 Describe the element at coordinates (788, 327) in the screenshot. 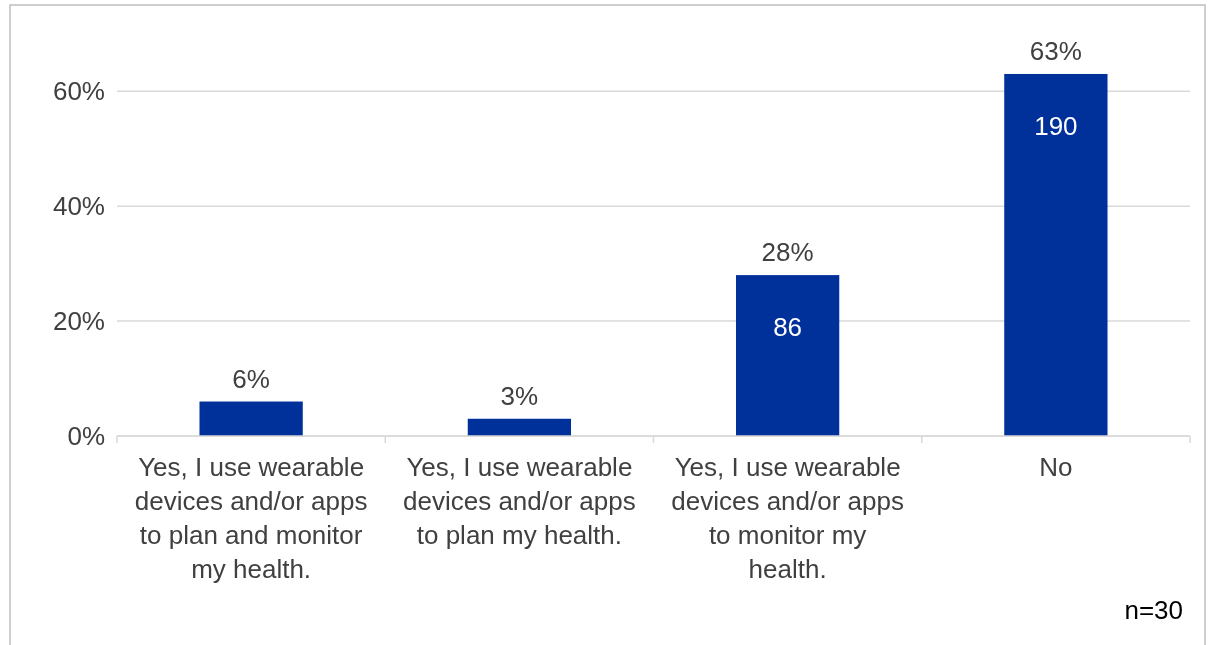

I see `annotation: 86` at that location.